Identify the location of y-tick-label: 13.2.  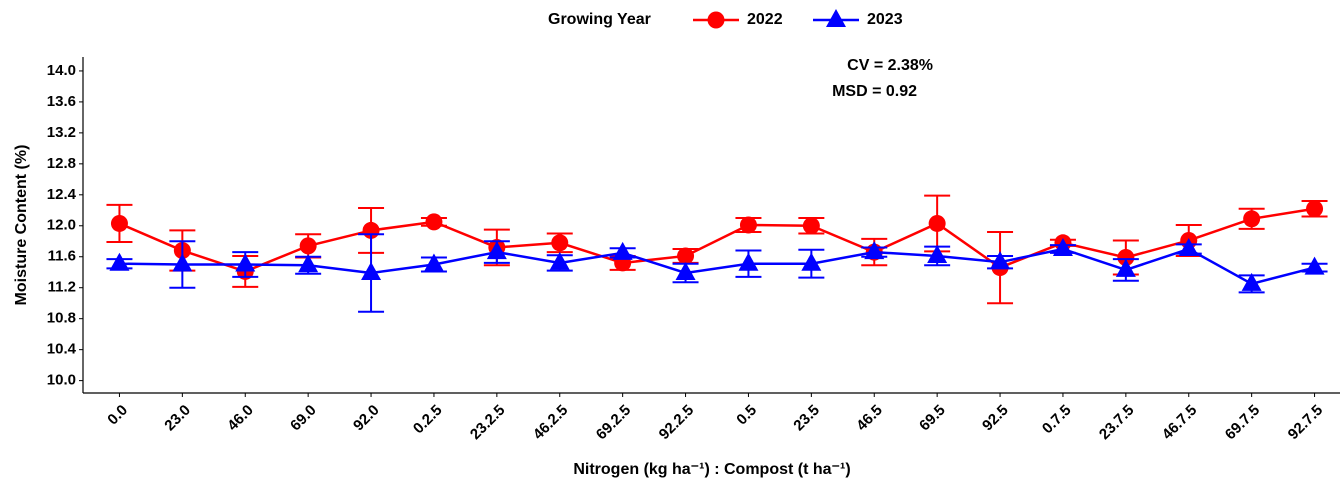
(61, 132).